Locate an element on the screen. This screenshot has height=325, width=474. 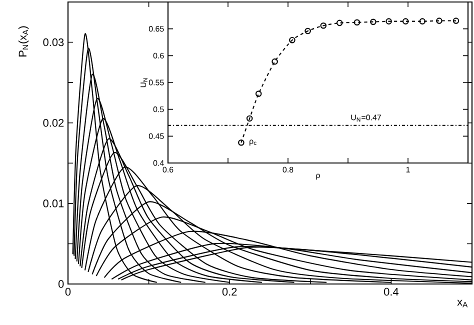
y-tick-label: 0.01 is located at coordinates (53, 204).